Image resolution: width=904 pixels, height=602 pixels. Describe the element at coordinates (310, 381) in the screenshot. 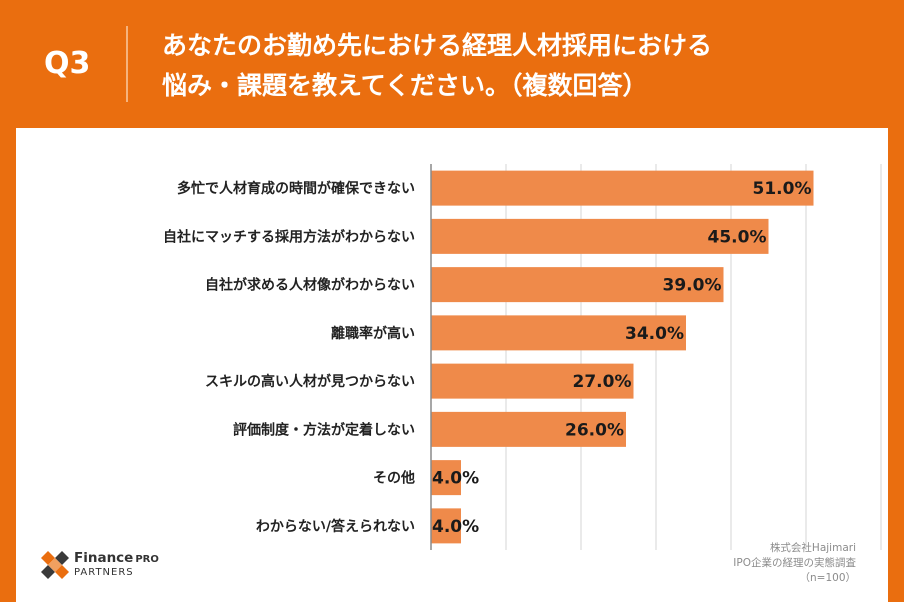

I see `category-label: スキルの高い人材が見つからない` at that location.